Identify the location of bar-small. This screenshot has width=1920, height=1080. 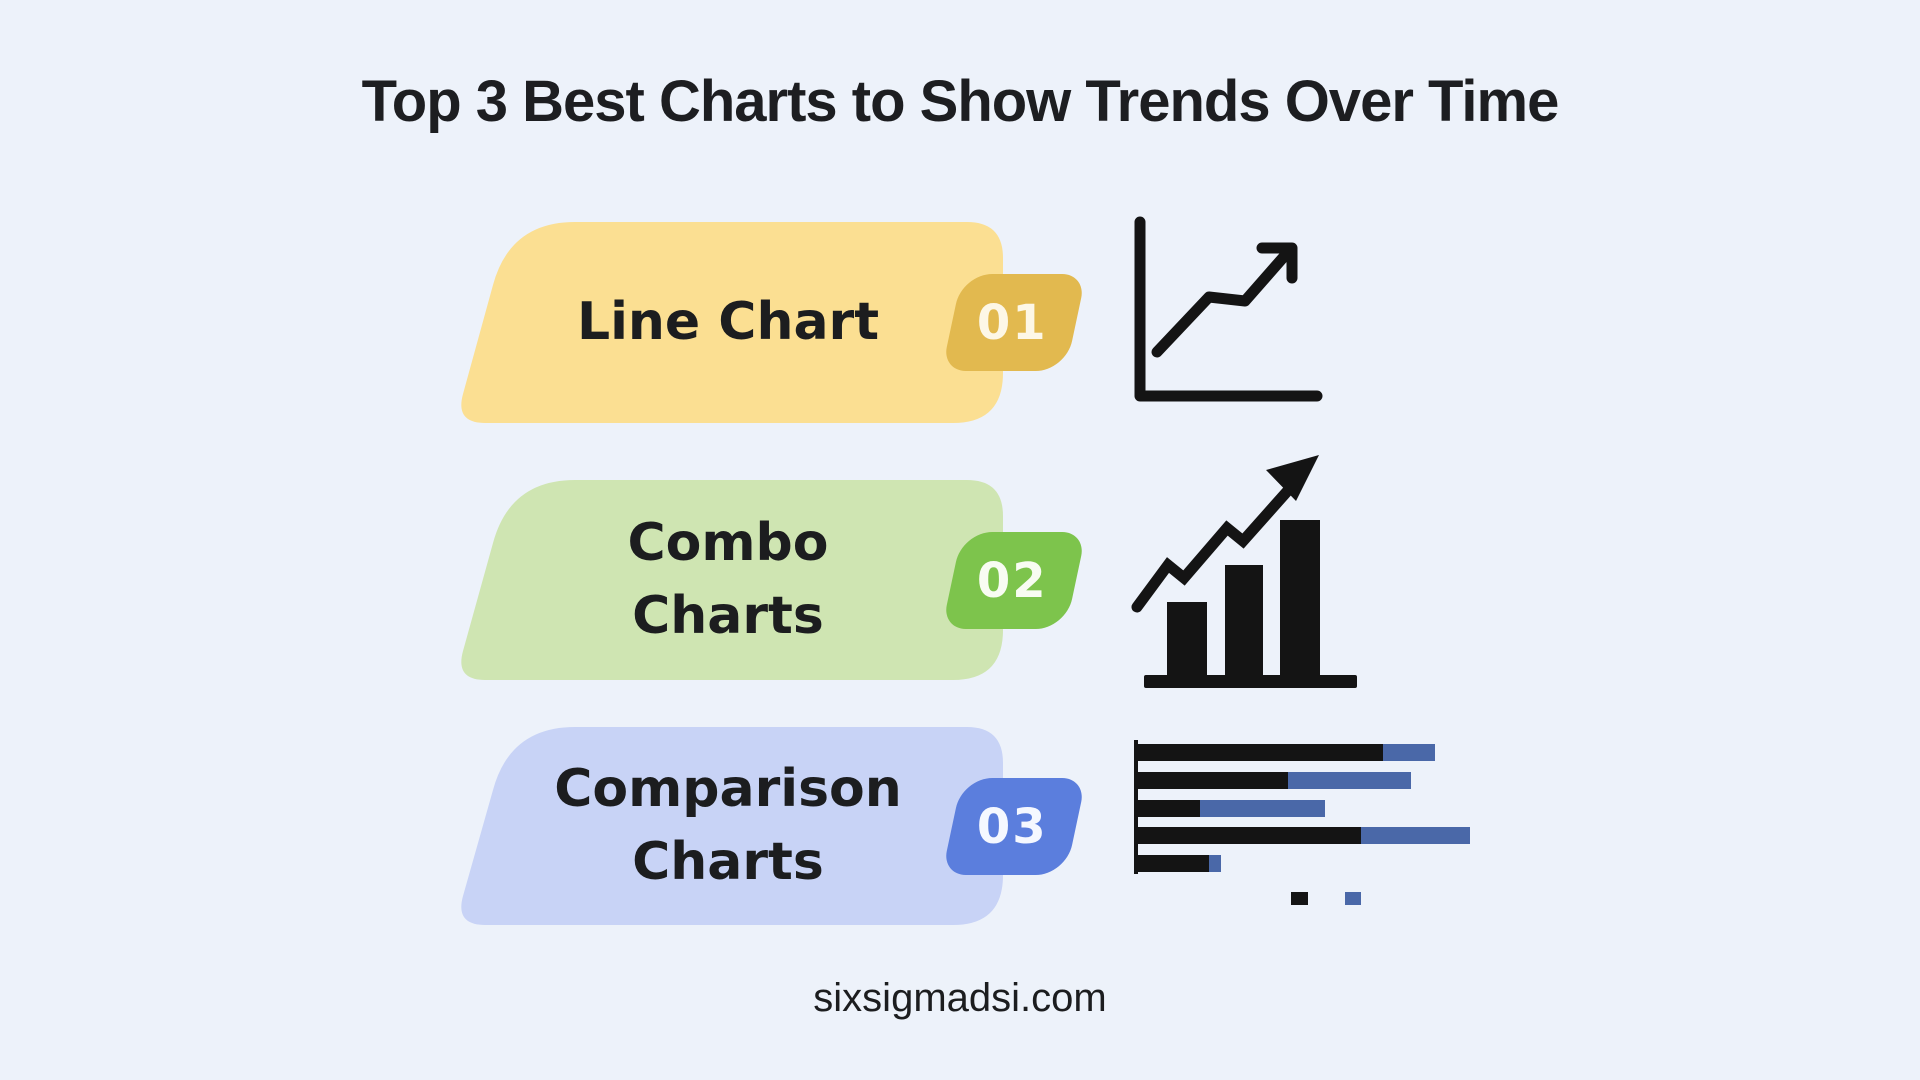
(1187, 642).